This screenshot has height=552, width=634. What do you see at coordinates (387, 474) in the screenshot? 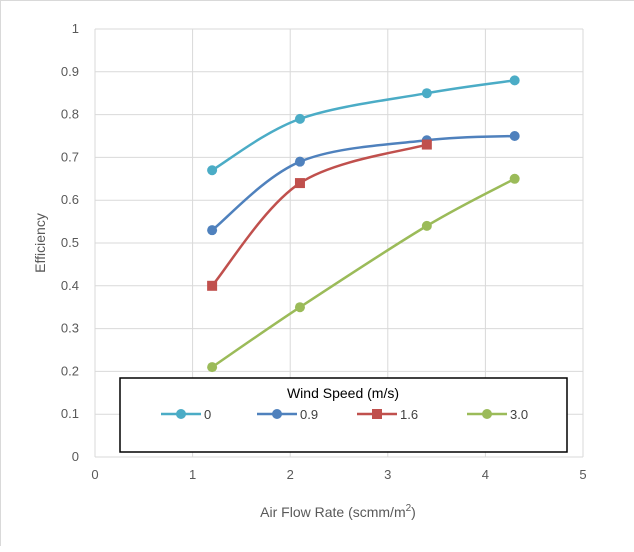
I see `x-tick-label: 3` at bounding box center [387, 474].